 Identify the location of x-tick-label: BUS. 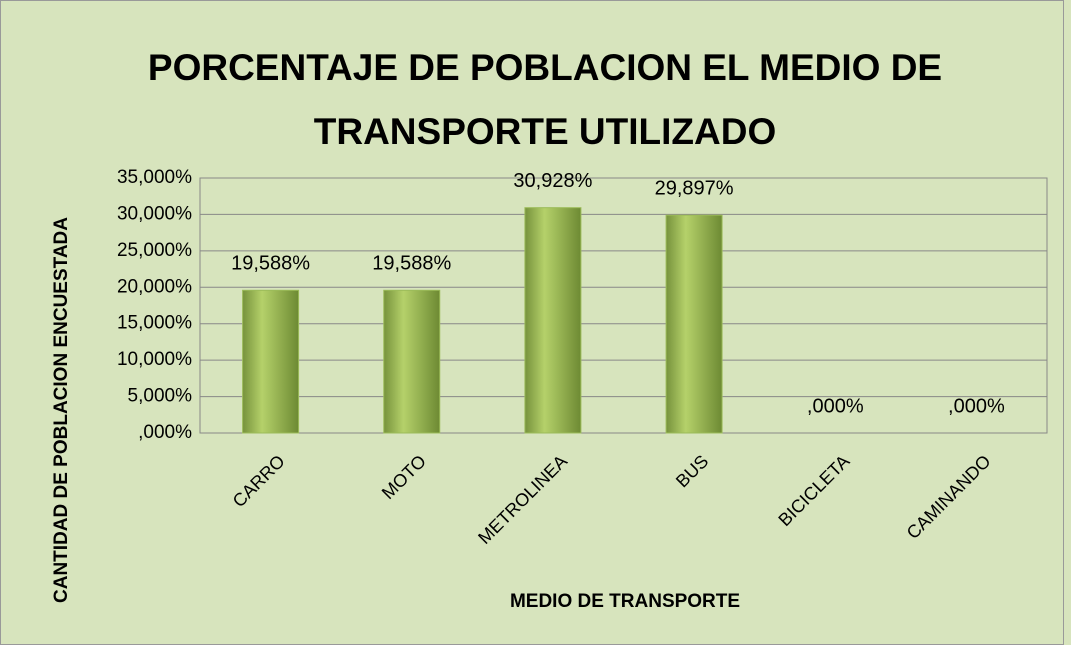
(692, 471).